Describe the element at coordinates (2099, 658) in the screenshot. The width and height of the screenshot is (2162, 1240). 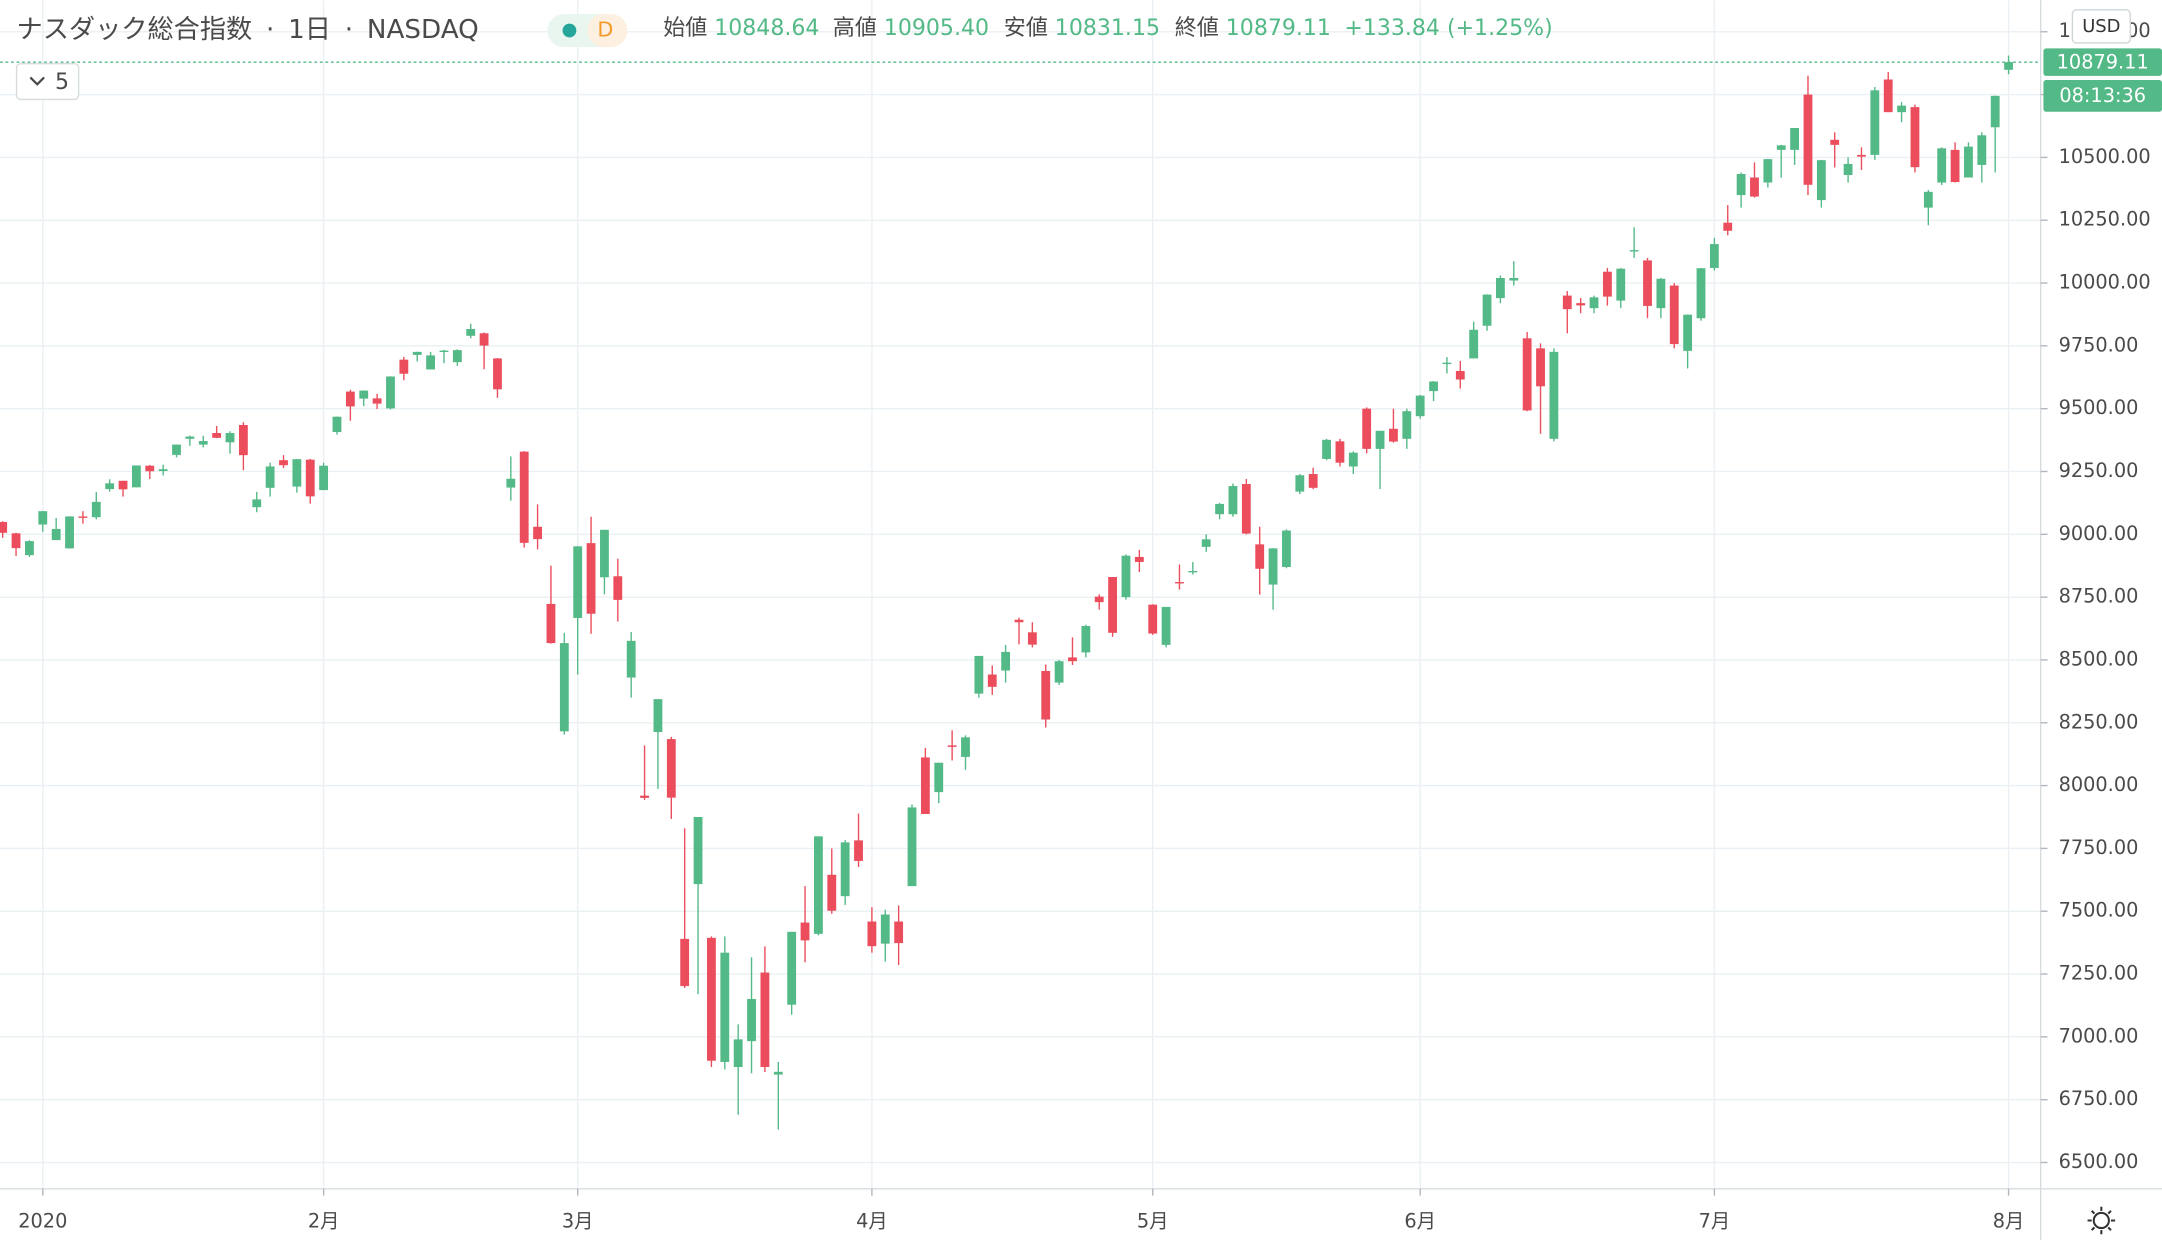
I see `y-tick-label: 8500.00` at that location.